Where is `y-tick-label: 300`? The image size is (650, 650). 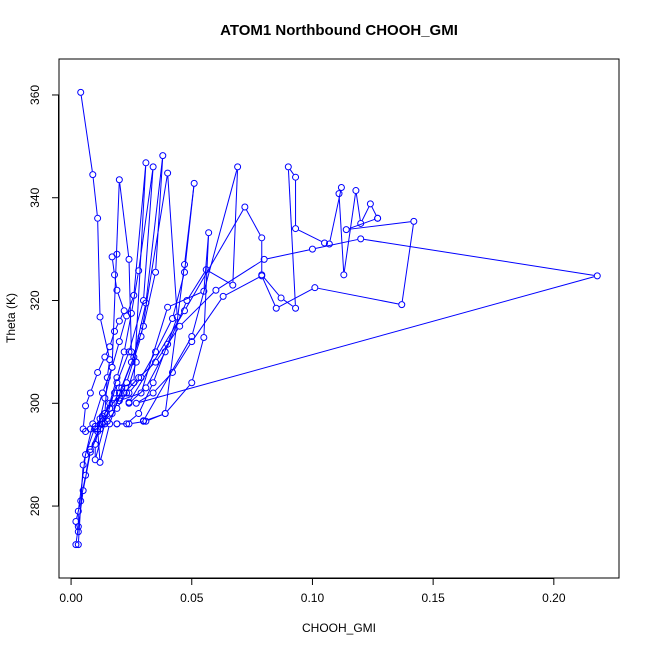 y-tick-label: 300 is located at coordinates (35, 403).